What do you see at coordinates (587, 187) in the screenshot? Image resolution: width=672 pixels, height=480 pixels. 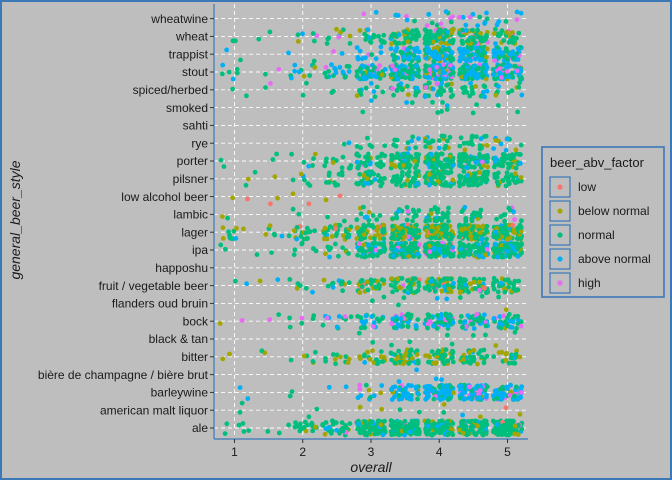 I see `legend-label: low` at bounding box center [587, 187].